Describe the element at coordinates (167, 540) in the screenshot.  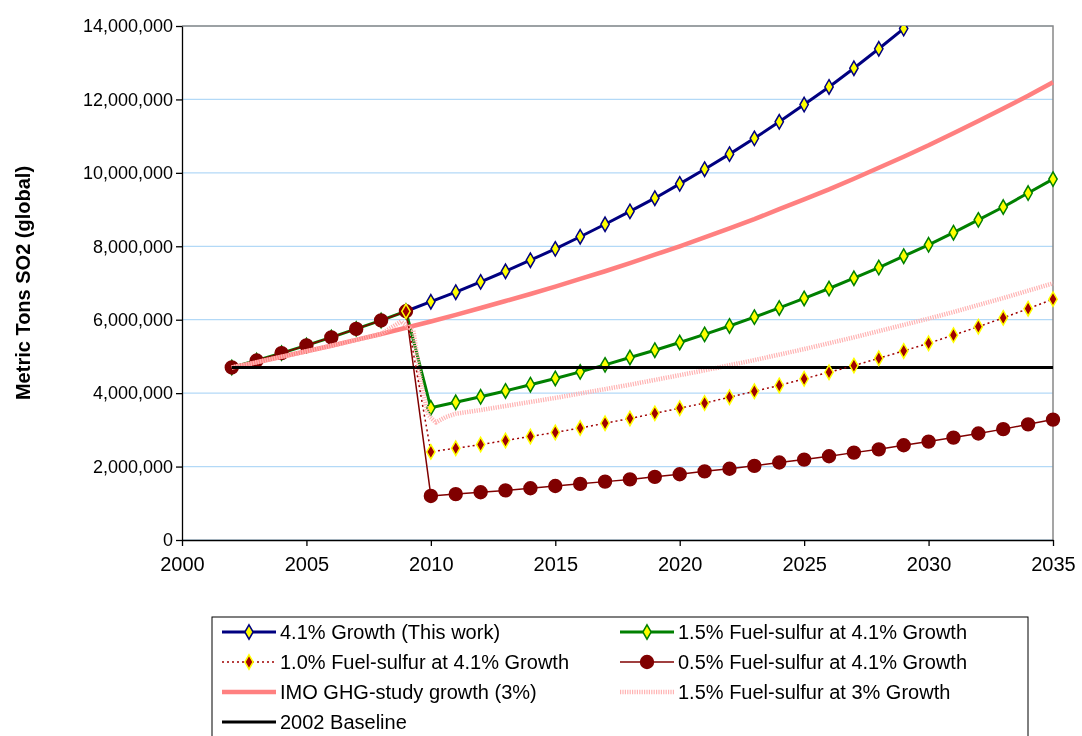
I see `y-tick-label: 0` at that location.